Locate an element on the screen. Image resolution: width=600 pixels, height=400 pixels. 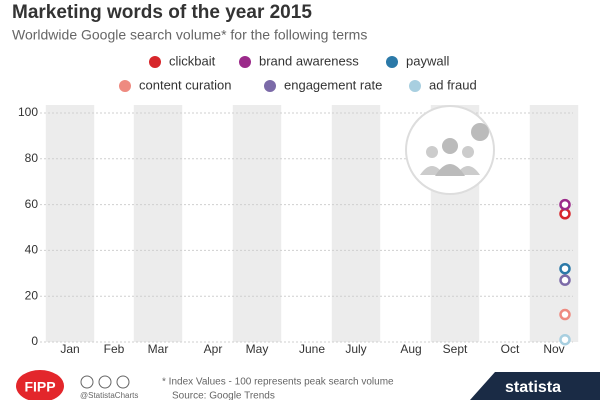
people-icon is located at coordinates (450, 150).